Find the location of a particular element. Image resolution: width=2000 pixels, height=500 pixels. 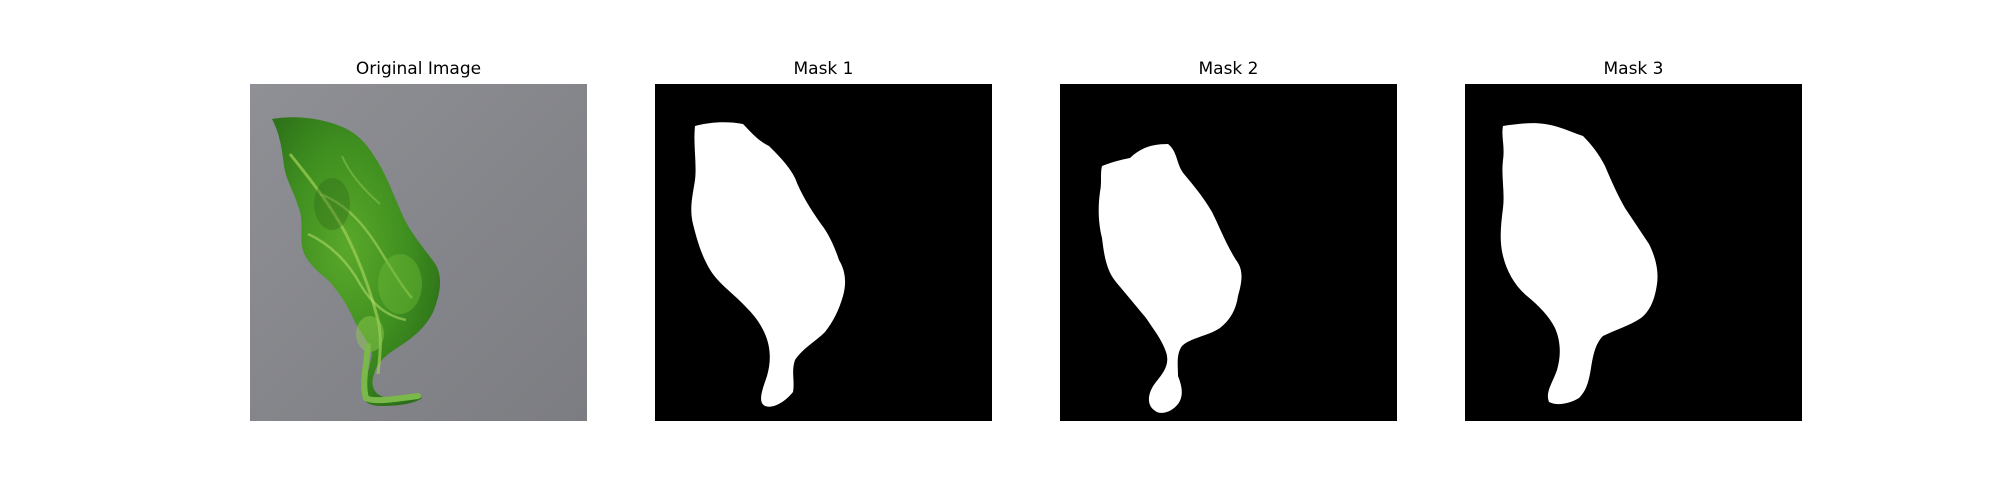

mask-1-region is located at coordinates (768, 264).